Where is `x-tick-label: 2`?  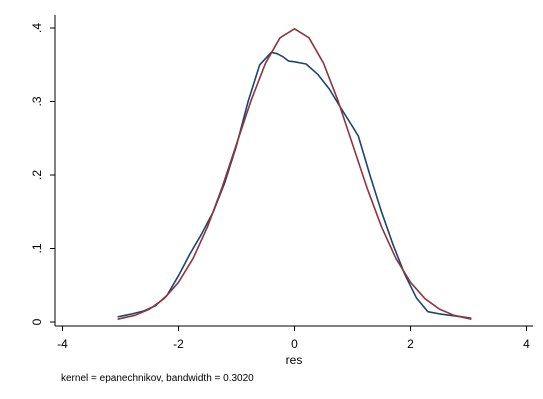 x-tick-label: 2 is located at coordinates (410, 344).